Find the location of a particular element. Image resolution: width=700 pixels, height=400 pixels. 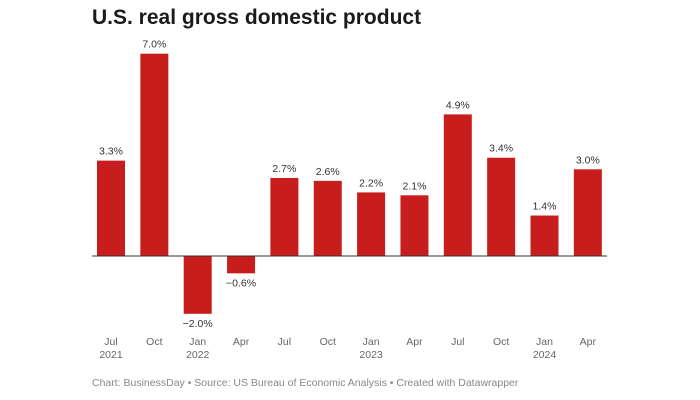

data-label: 3.4% is located at coordinates (501, 149).